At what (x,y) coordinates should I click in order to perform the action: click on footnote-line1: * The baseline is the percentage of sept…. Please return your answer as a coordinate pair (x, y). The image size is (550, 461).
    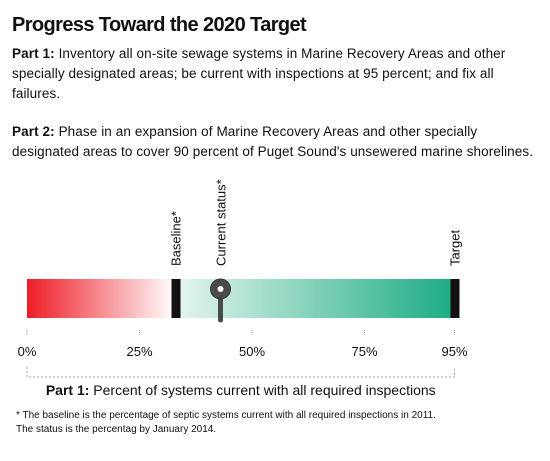
    Looking at the image, I should click on (226, 415).